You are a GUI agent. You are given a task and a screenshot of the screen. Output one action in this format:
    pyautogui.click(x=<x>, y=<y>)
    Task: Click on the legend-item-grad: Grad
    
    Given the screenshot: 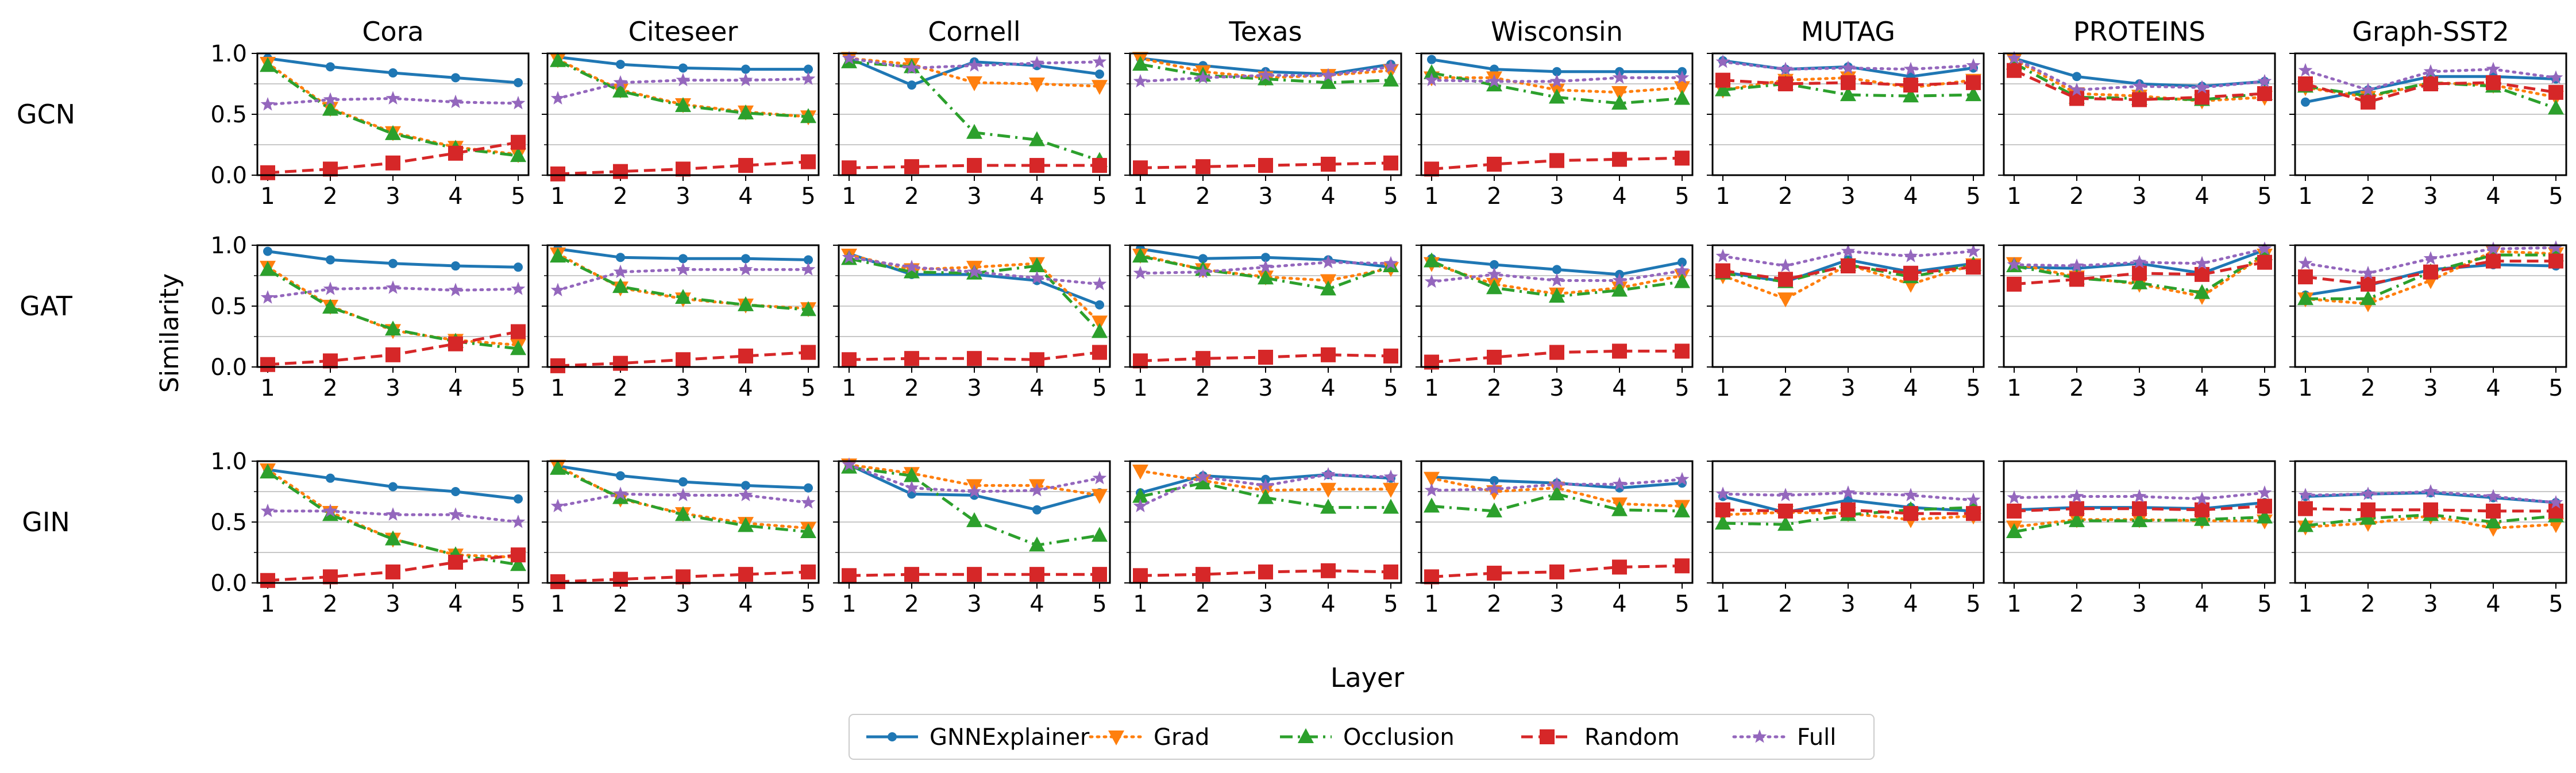 What is the action you would take?
    pyautogui.click(x=1149, y=737)
    